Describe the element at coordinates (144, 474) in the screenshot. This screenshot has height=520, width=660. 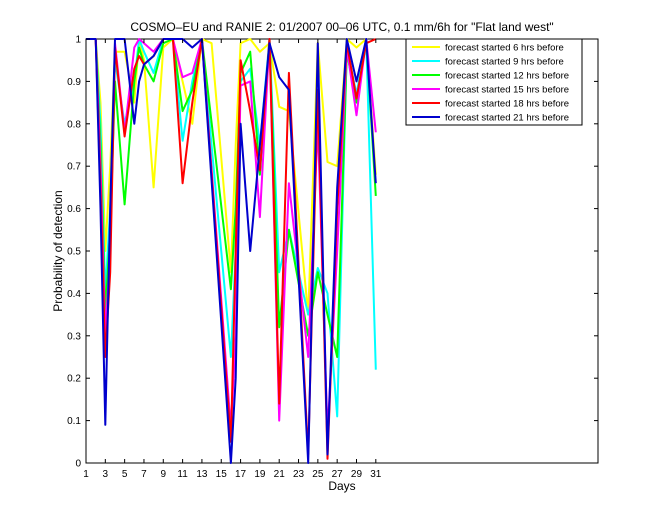
I see `x-tick-label: 7` at that location.